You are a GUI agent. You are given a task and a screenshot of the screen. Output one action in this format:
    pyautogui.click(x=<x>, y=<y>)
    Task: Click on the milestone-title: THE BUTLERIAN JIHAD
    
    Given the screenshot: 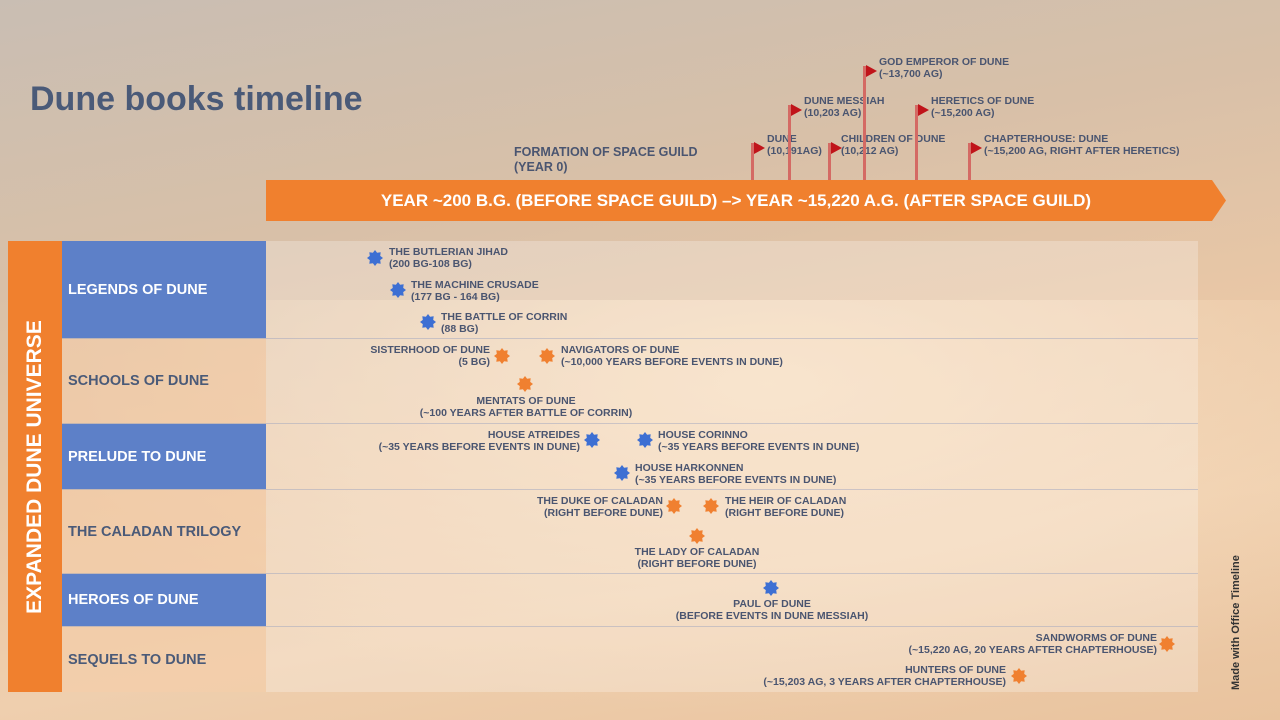 What is the action you would take?
    pyautogui.click(x=449, y=252)
    